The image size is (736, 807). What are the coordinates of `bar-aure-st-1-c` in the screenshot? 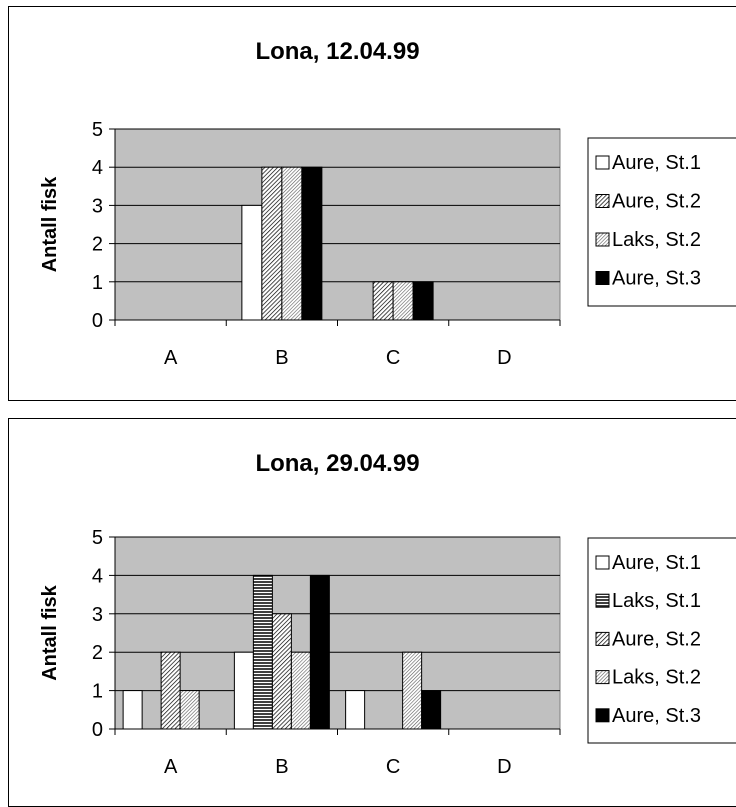 It's located at (355, 710).